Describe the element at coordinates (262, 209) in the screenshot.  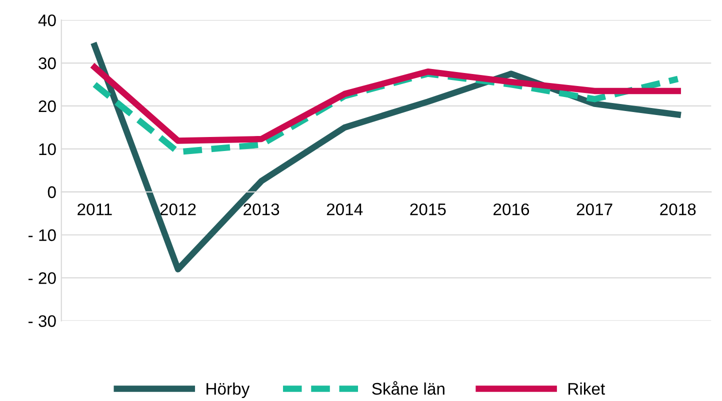
I see `x-tick-label: 2013` at that location.